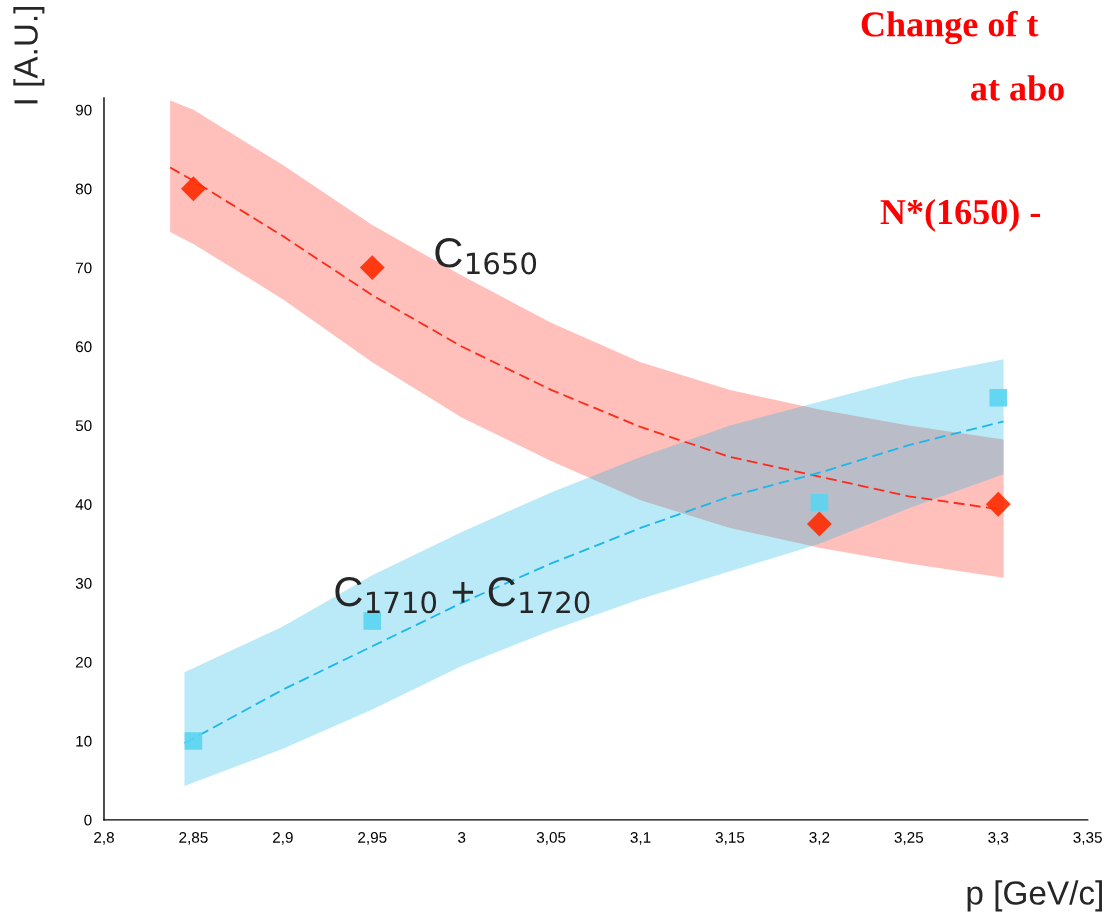 This screenshot has height=916, width=1111. I want to click on y-tick-label: 90, so click(83, 110).